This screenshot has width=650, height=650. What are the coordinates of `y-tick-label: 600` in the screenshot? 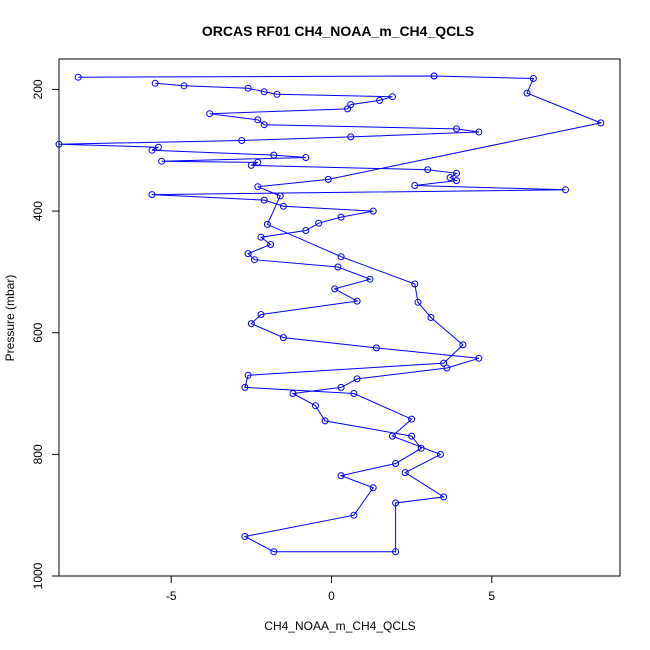 It's located at (38, 332).